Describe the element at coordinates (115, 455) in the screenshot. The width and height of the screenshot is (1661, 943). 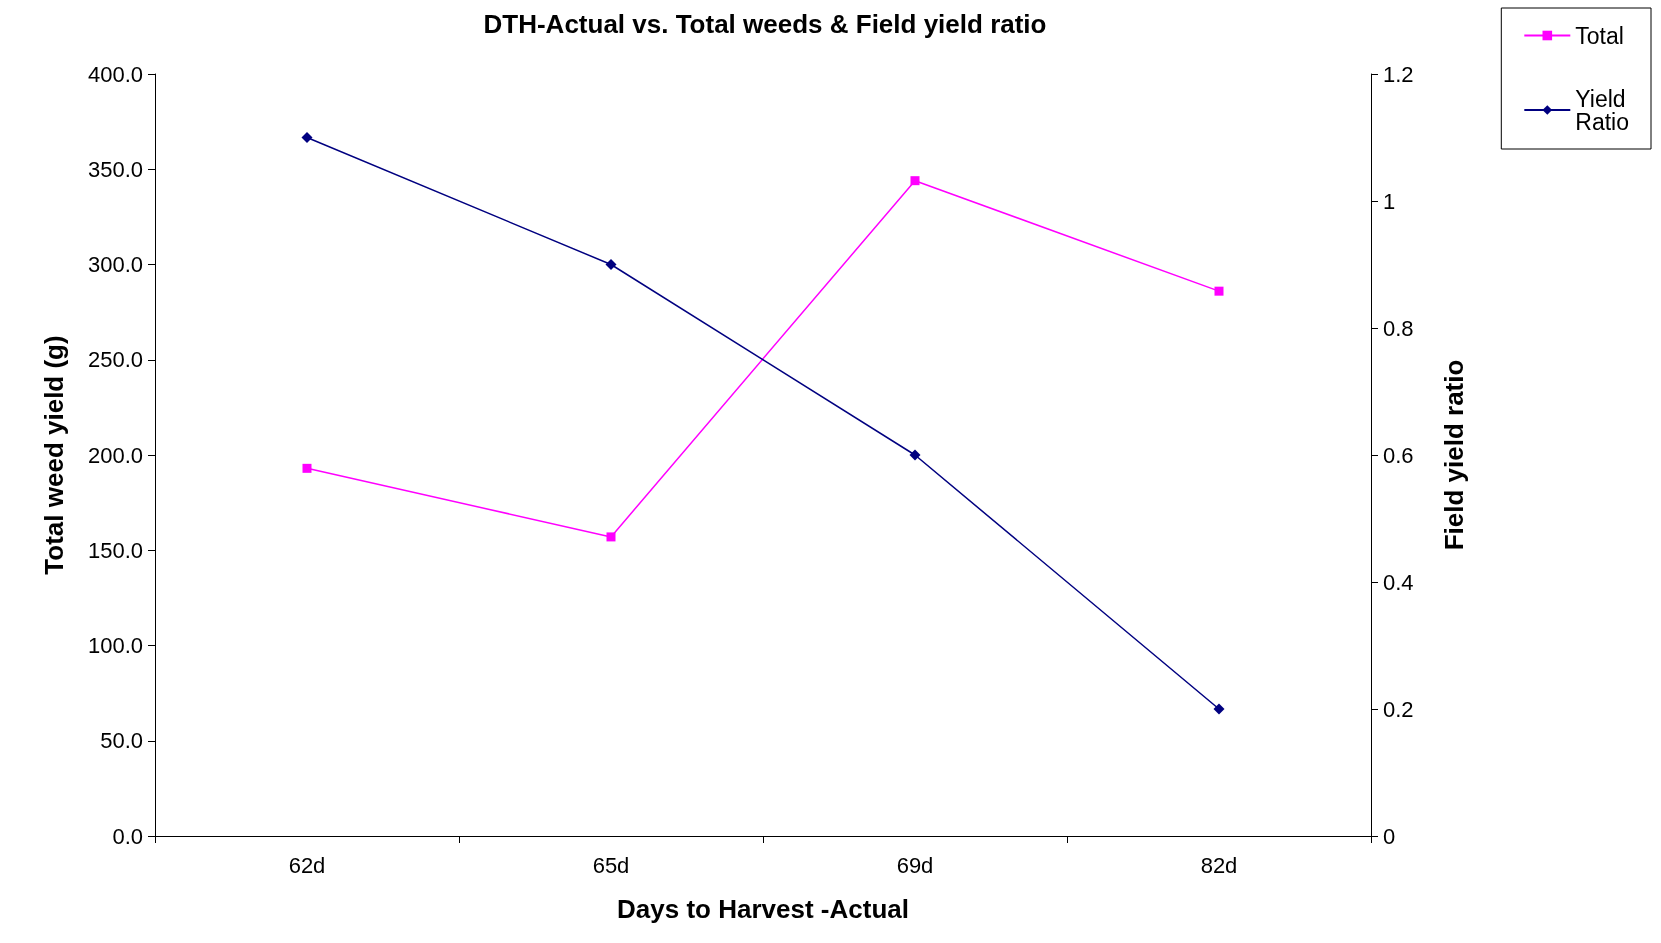
I see `y-tick-label: 200.0` at that location.